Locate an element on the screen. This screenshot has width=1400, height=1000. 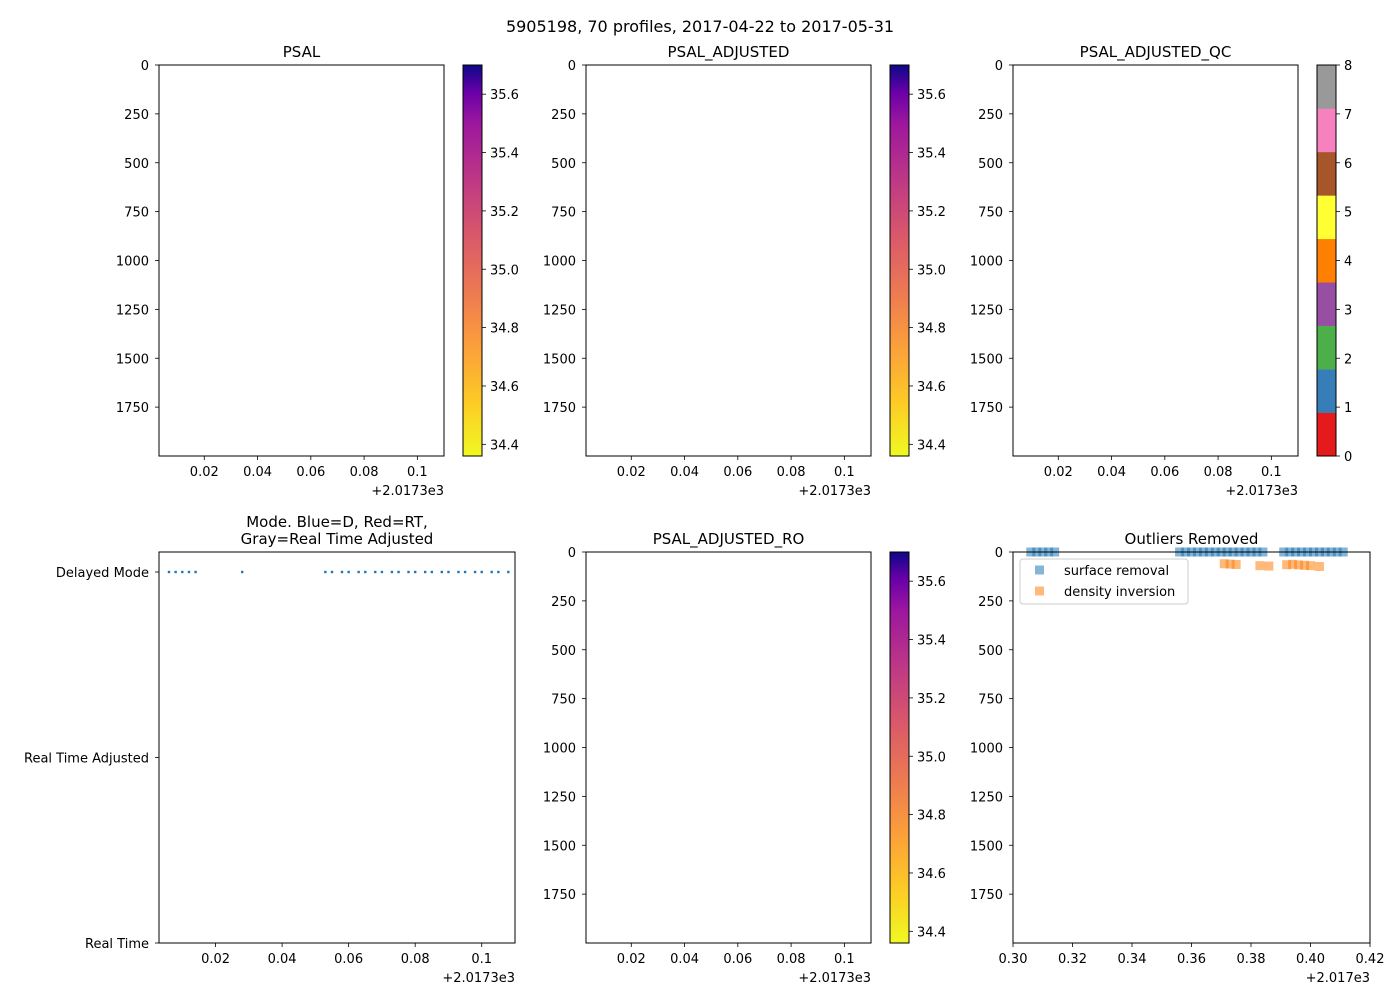
colorbar-tick-label: 8 is located at coordinates (1348, 66).